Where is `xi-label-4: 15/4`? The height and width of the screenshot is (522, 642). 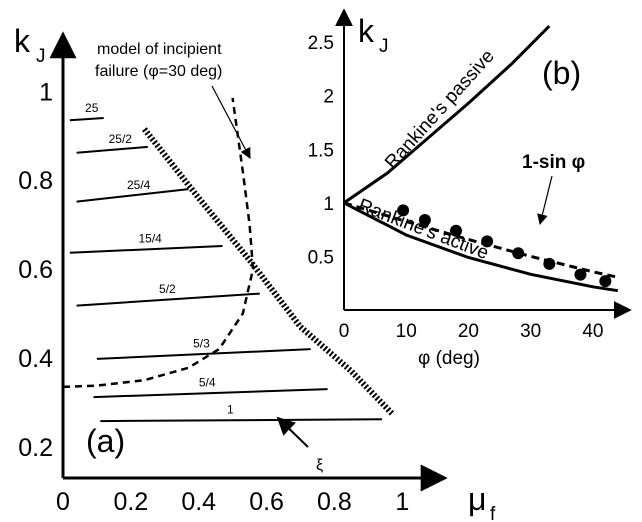 xi-label-4: 15/4 is located at coordinates (150, 239).